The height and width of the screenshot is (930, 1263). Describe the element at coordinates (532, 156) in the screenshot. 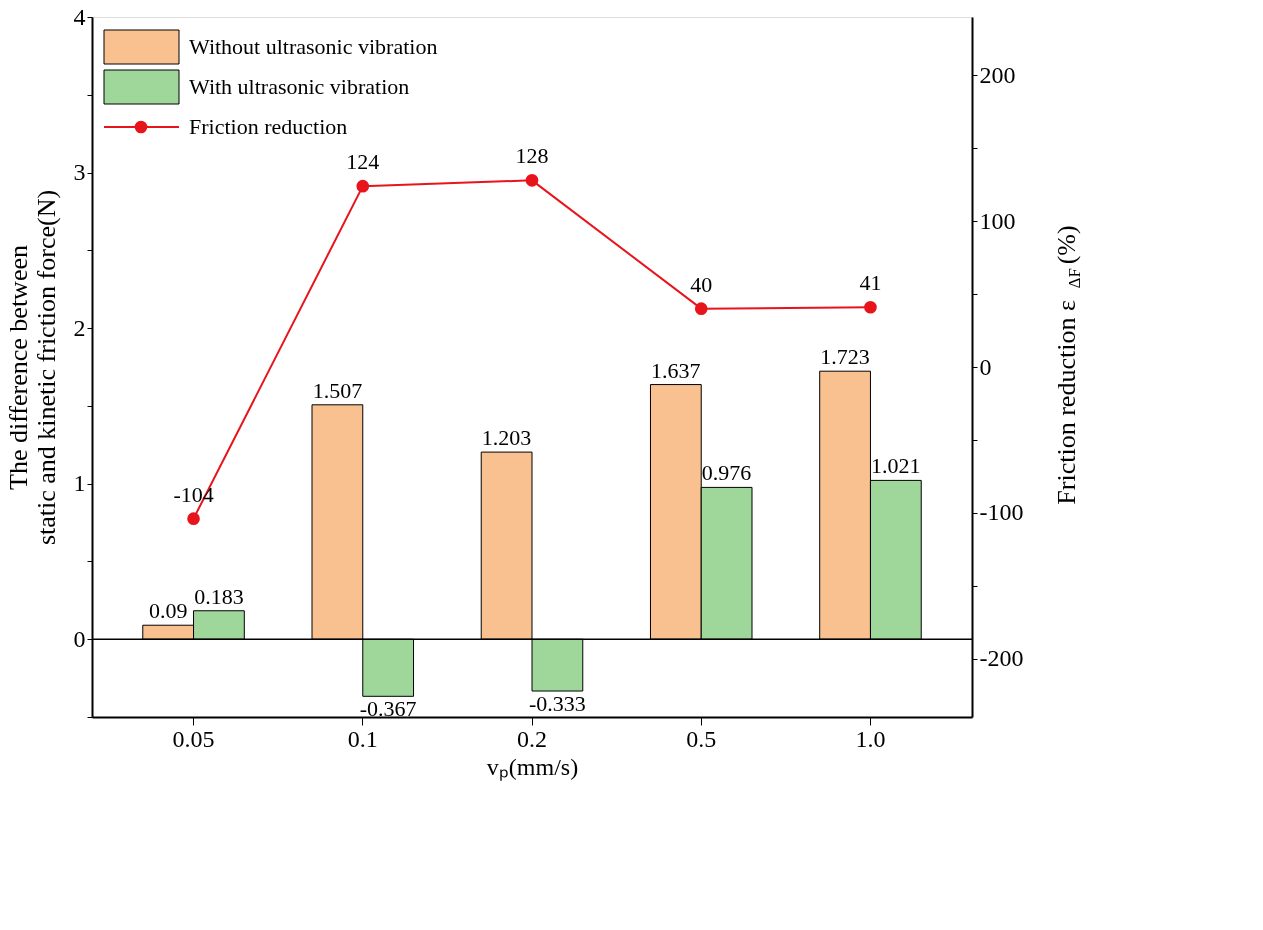

I see `data-label: 128` at that location.